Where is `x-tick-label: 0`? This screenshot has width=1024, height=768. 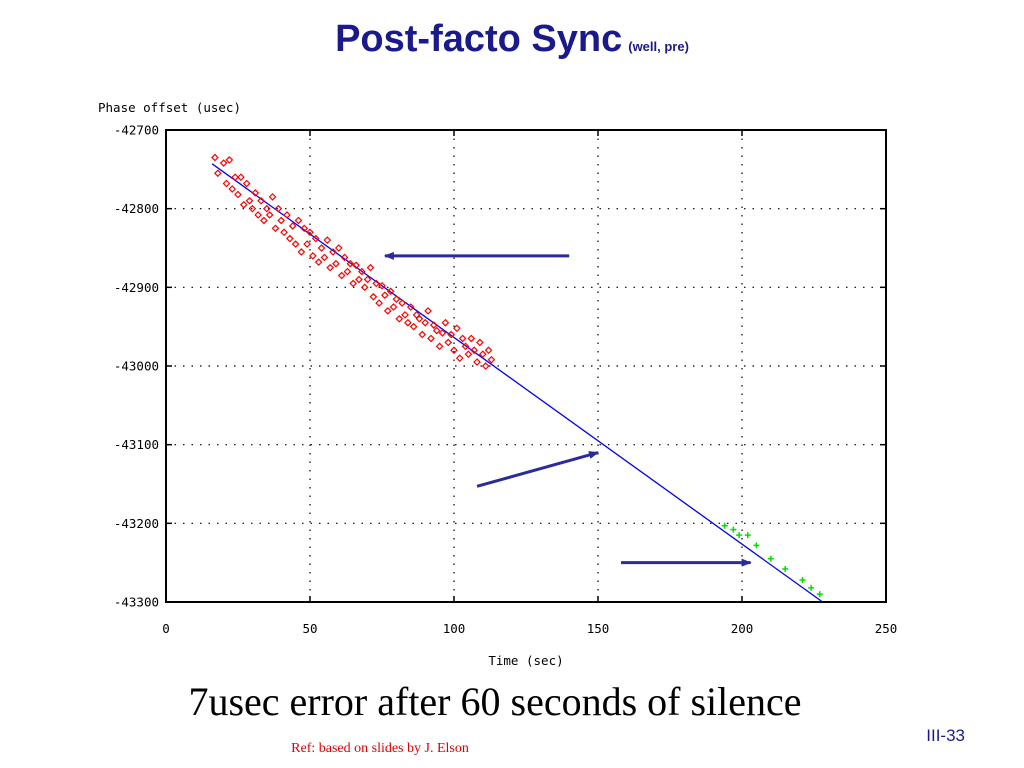 x-tick-label: 0 is located at coordinates (166, 628).